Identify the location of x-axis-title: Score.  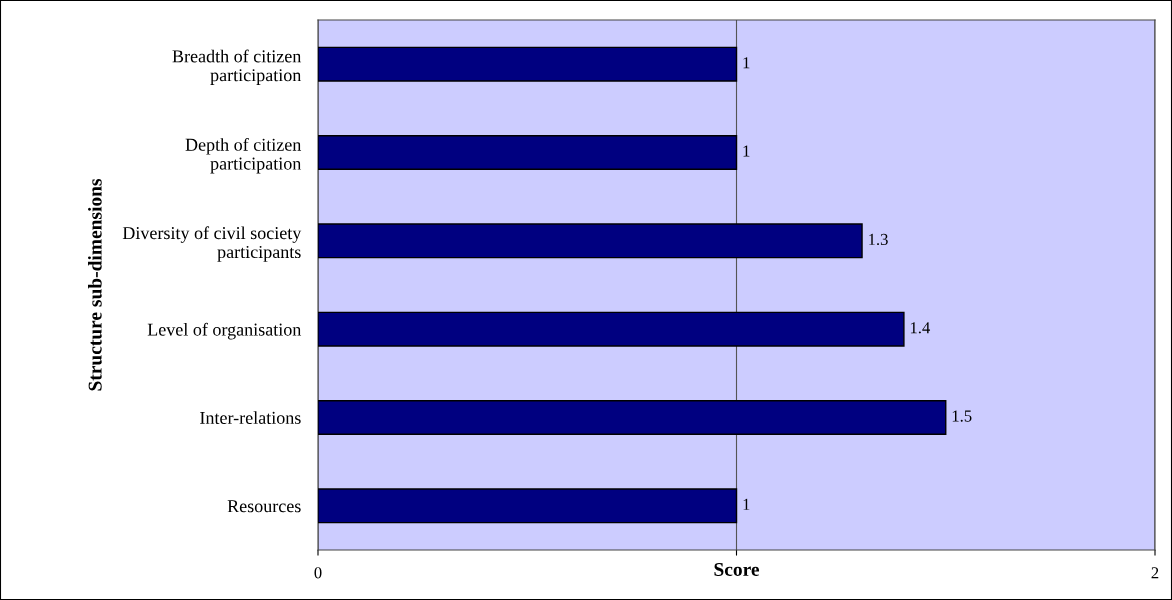
(737, 569).